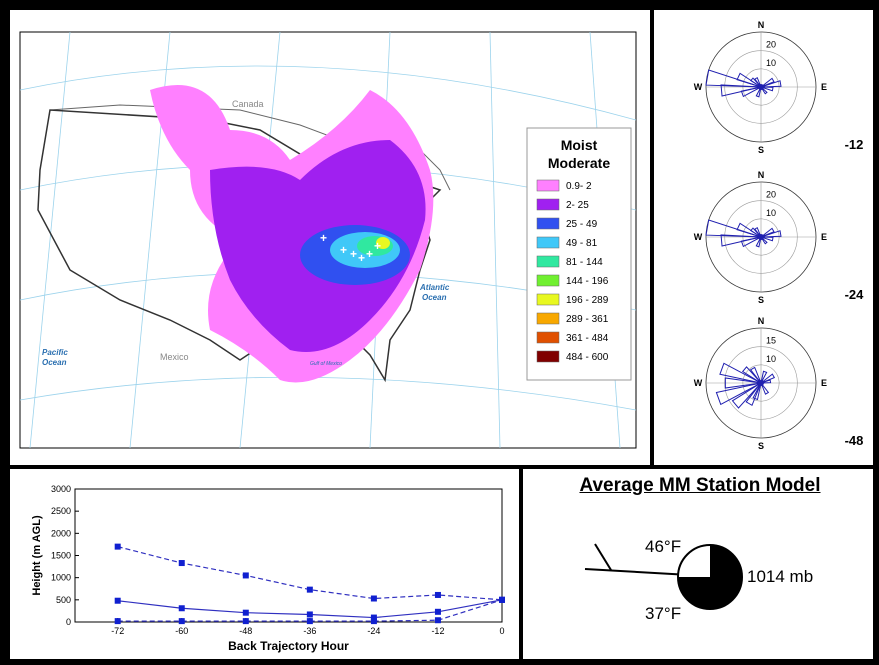  I want to click on legend-label: 49 - 81, so click(582, 243).